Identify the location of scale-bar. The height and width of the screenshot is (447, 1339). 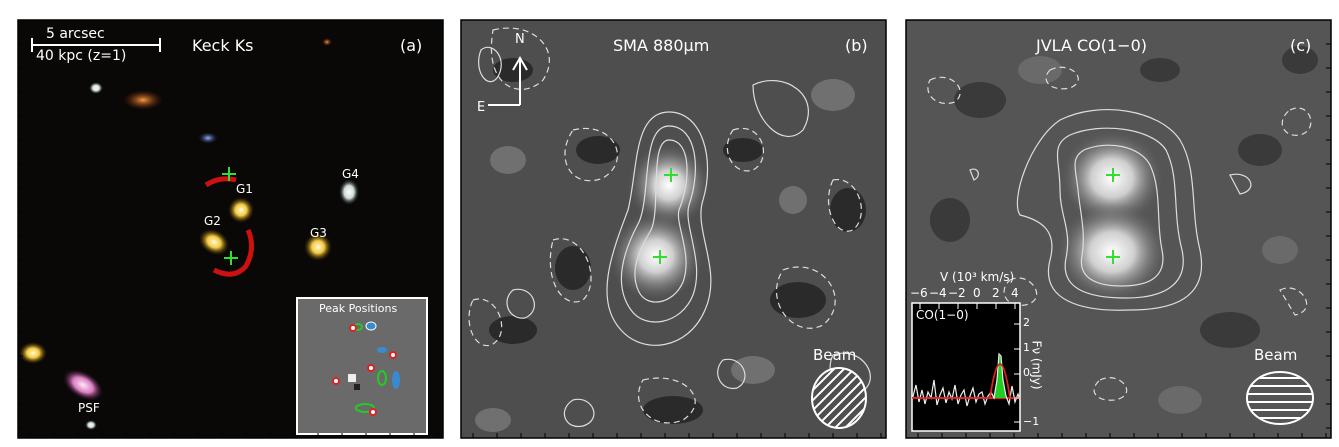
(96, 45).